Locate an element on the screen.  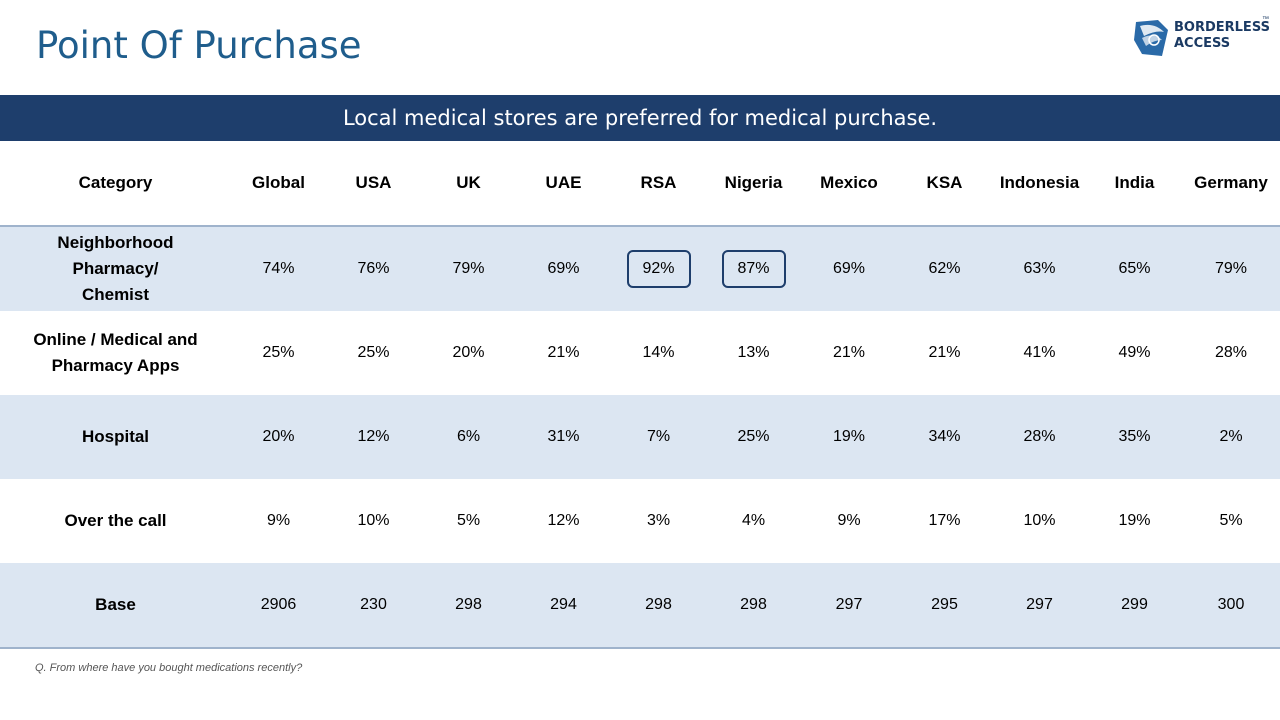
table-cell: 65% is located at coordinates (1134, 268).